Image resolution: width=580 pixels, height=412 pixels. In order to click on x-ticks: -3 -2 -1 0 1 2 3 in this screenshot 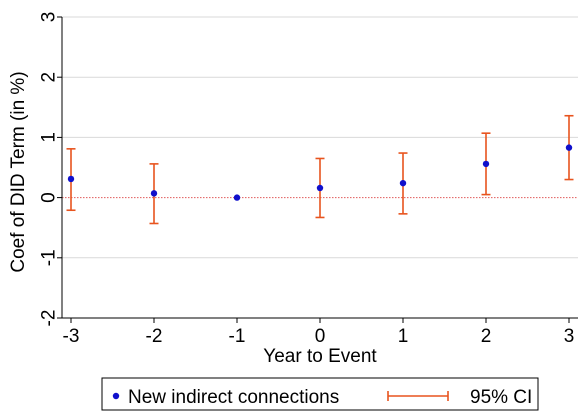, I will do `click(319, 332)`.